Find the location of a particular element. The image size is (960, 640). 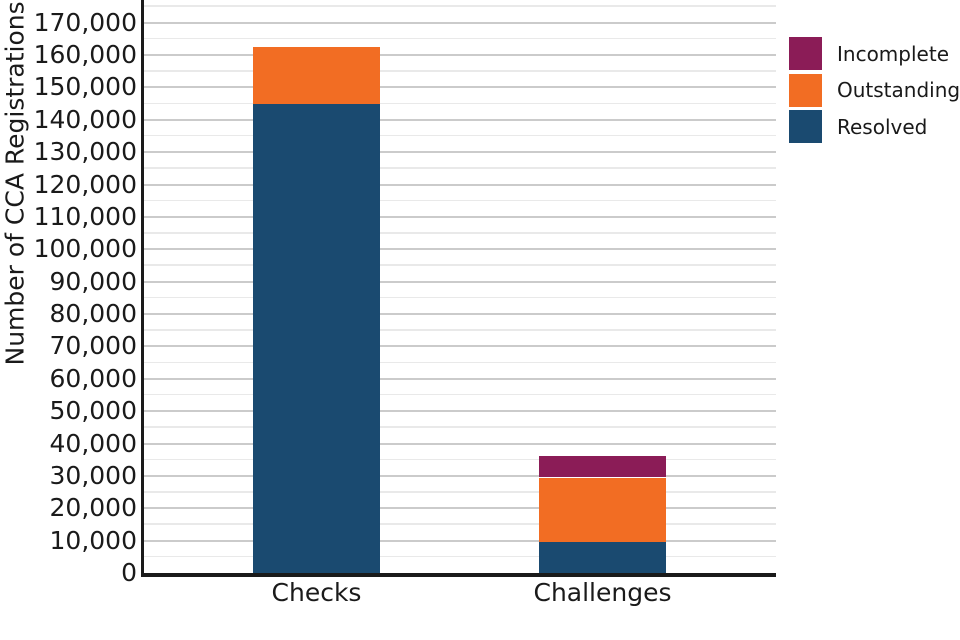

bar-segment-outstanding-checks is located at coordinates (316, 75).